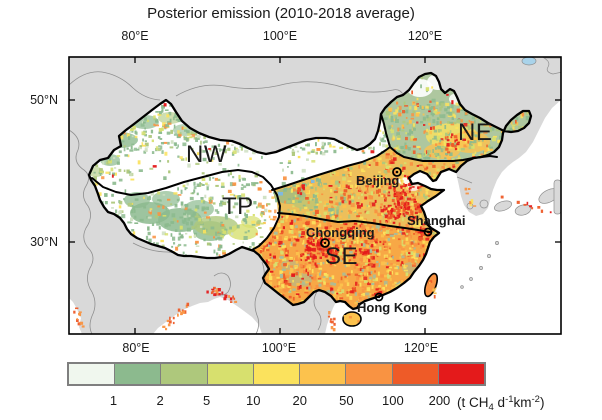  Describe the element at coordinates (378, 180) in the screenshot. I see `city-label-beijing: Beijing` at that location.